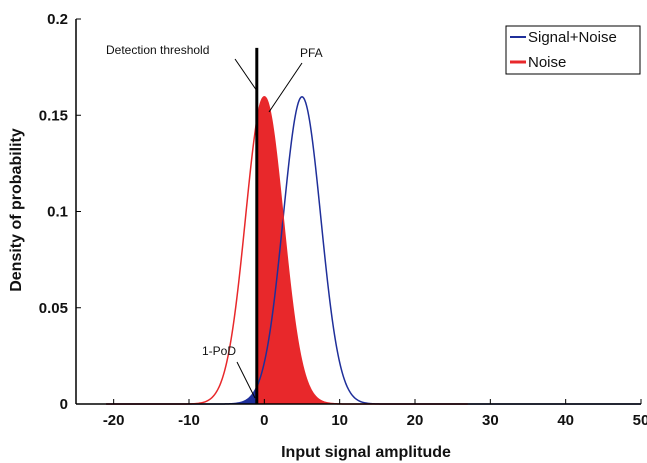  I want to click on legend: Signal+Noise Noise, so click(573, 50).